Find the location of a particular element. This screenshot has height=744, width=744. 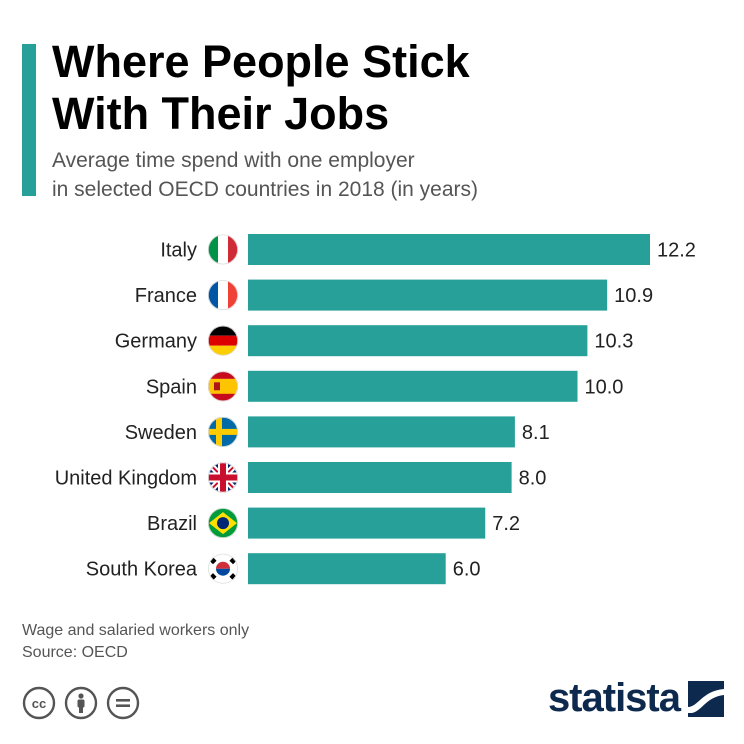

category-label: South Korea is located at coordinates (142, 570).